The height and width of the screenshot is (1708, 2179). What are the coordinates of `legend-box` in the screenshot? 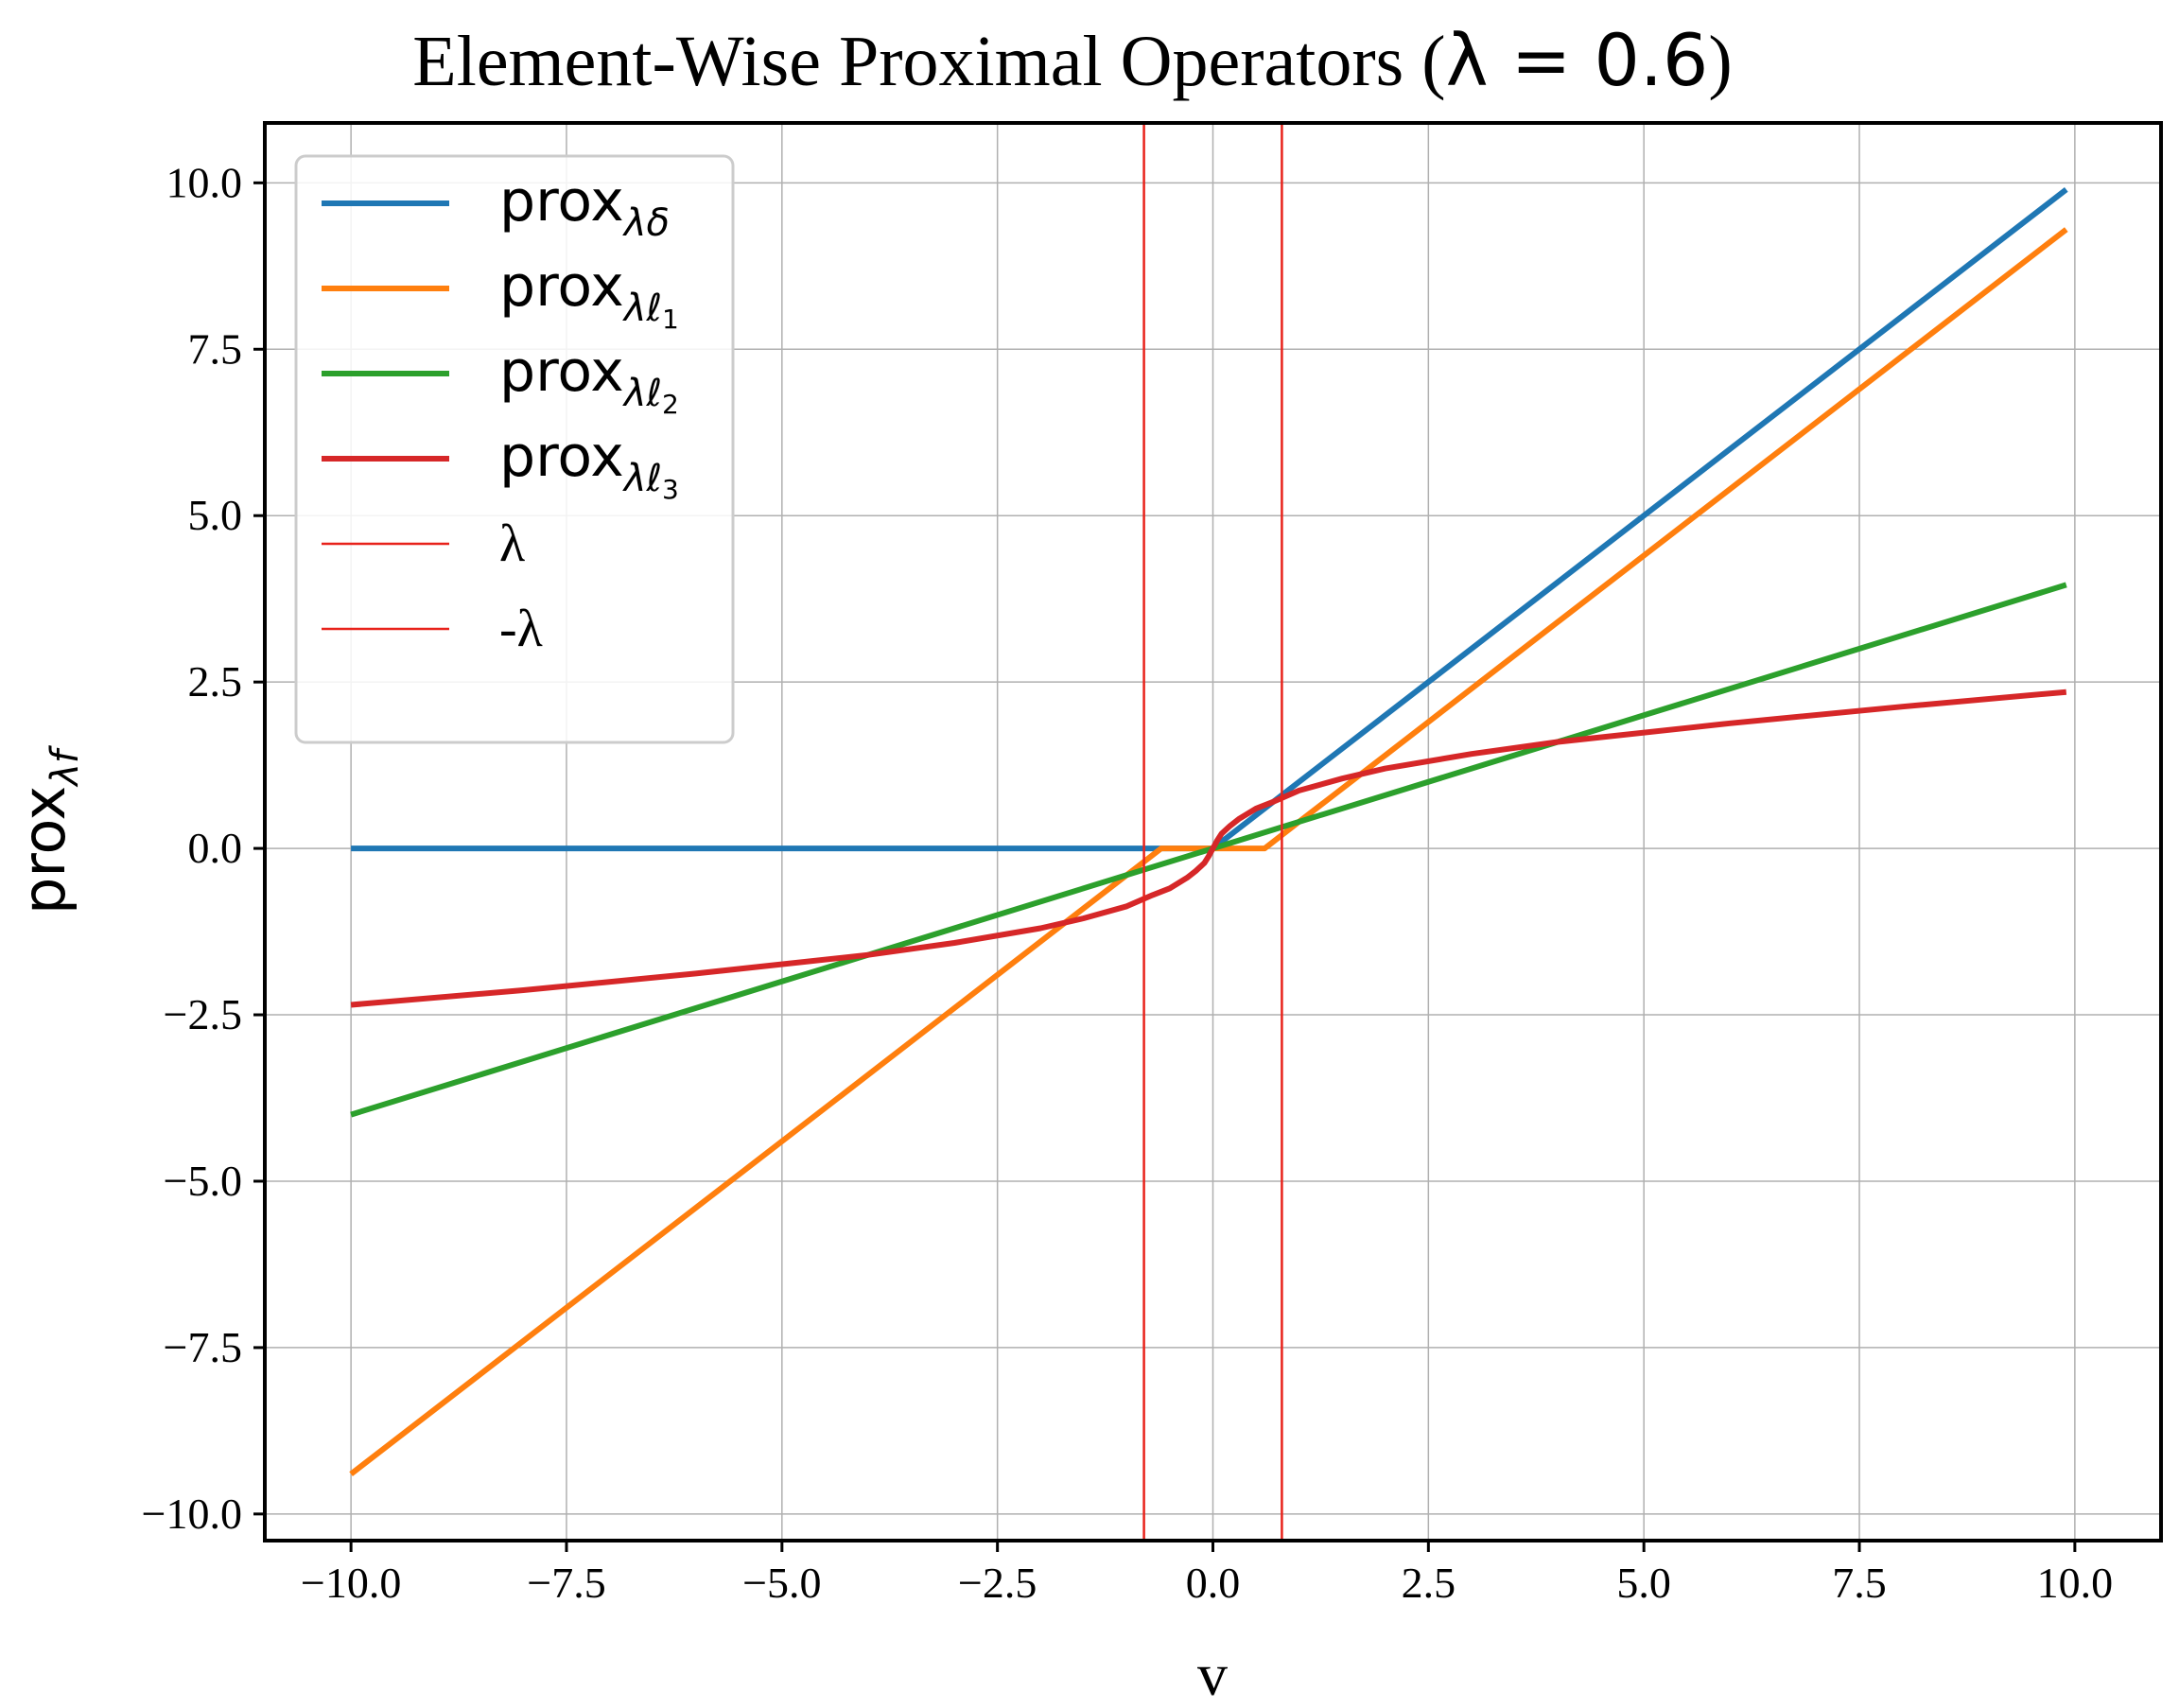 It's located at (515, 449).